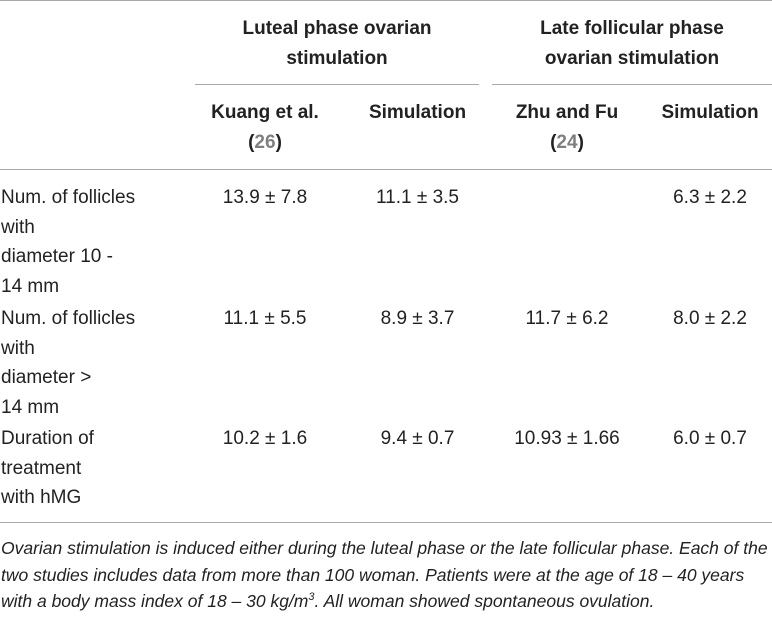 The image size is (772, 643). I want to click on subheader-kuang-name: Kuang et al., so click(265, 112).